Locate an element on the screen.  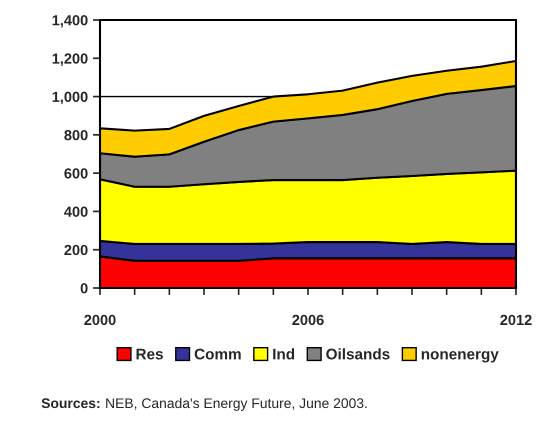
legend-label: Oilsands is located at coordinates (358, 354).